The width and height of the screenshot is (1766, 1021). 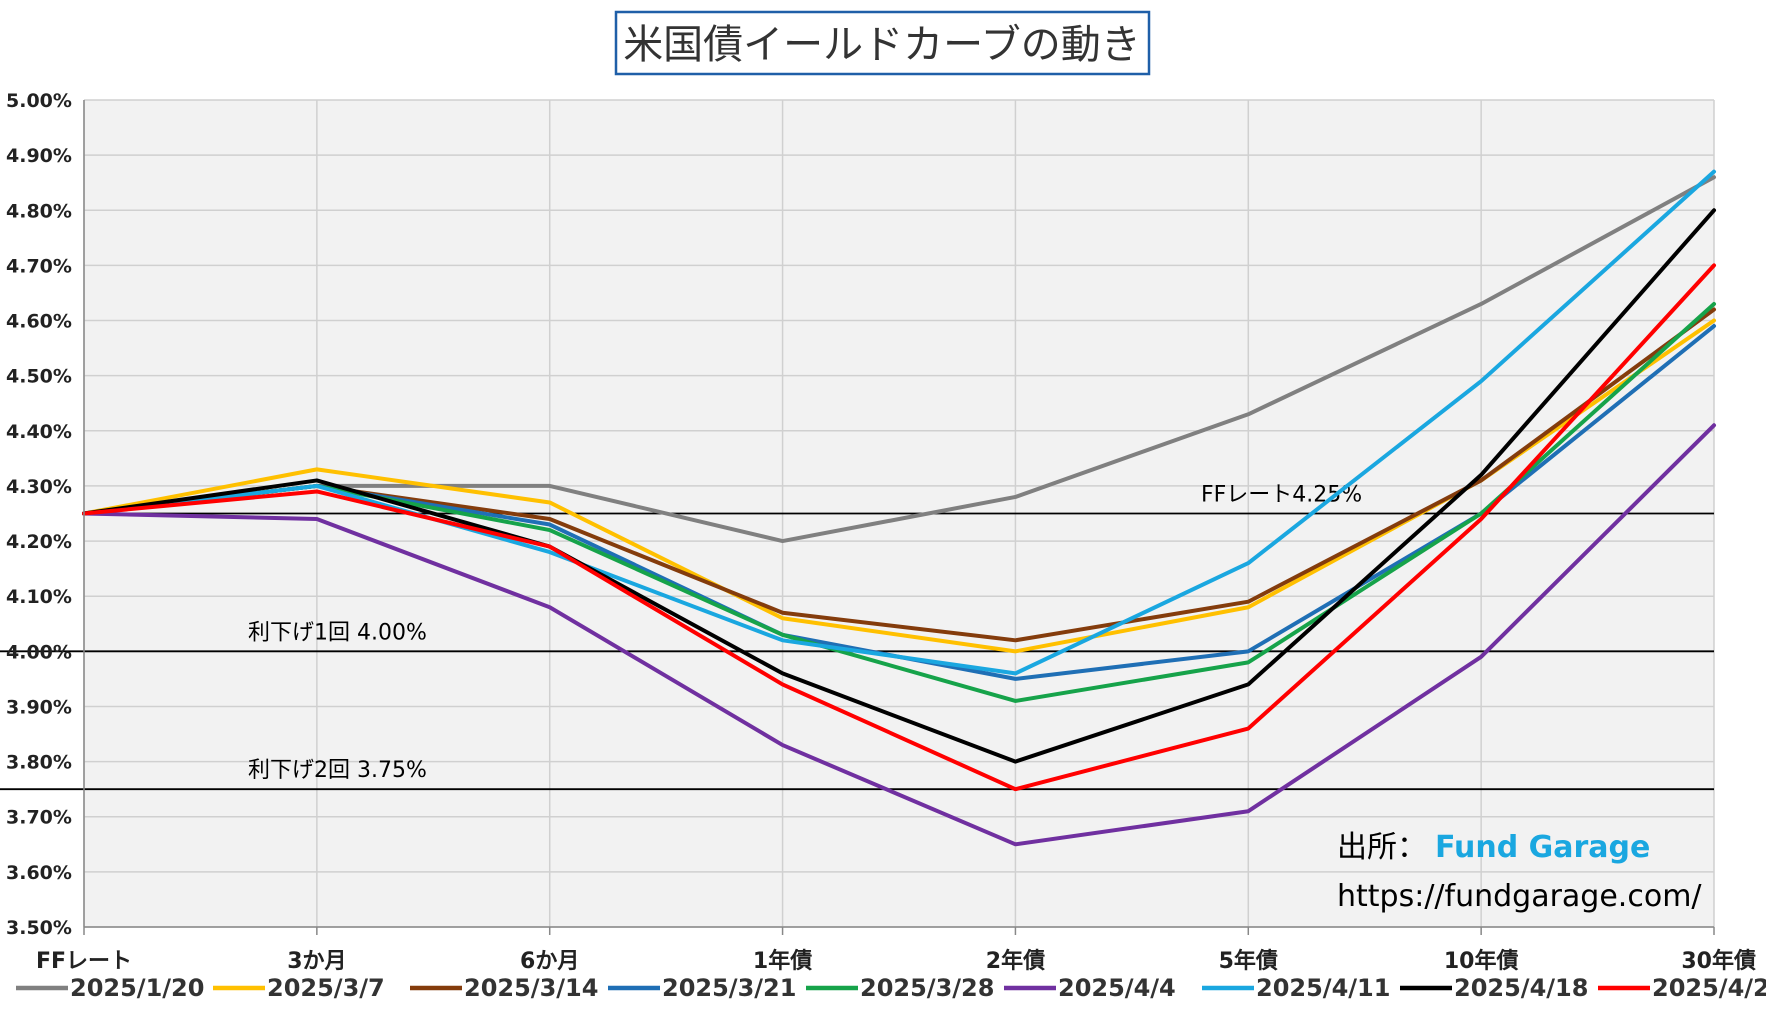 What do you see at coordinates (39, 101) in the screenshot?
I see `y-tick-label: 5.00%` at bounding box center [39, 101].